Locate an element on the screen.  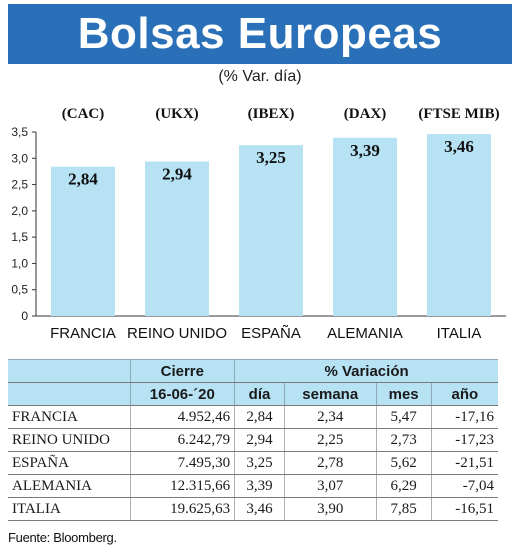
cell-dia: 3,25 is located at coordinates (259, 463).